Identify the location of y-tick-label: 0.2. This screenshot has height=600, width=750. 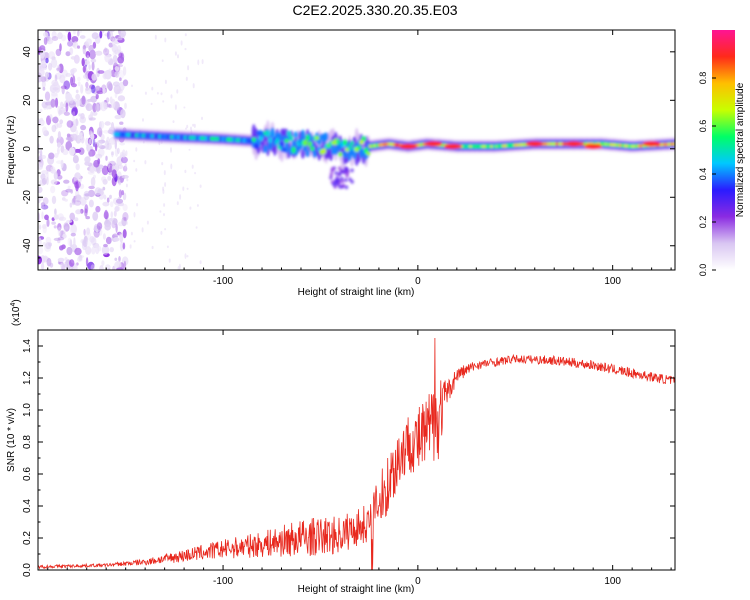
(27, 538).